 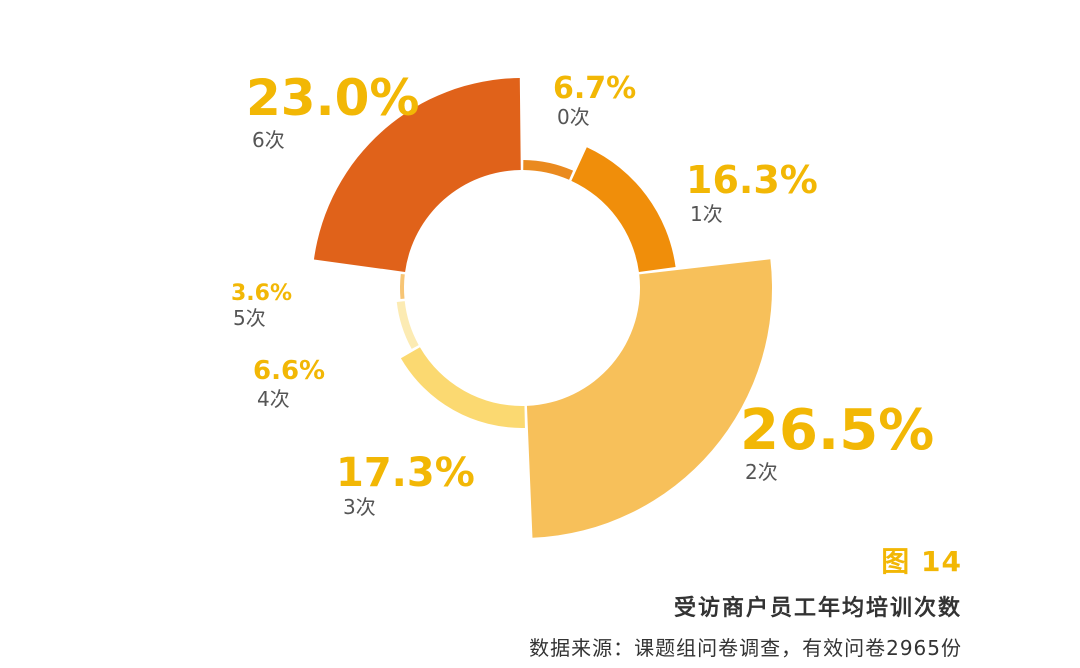 What do you see at coordinates (594, 88) in the screenshot?
I see `value-label-1: 6.7%` at bounding box center [594, 88].